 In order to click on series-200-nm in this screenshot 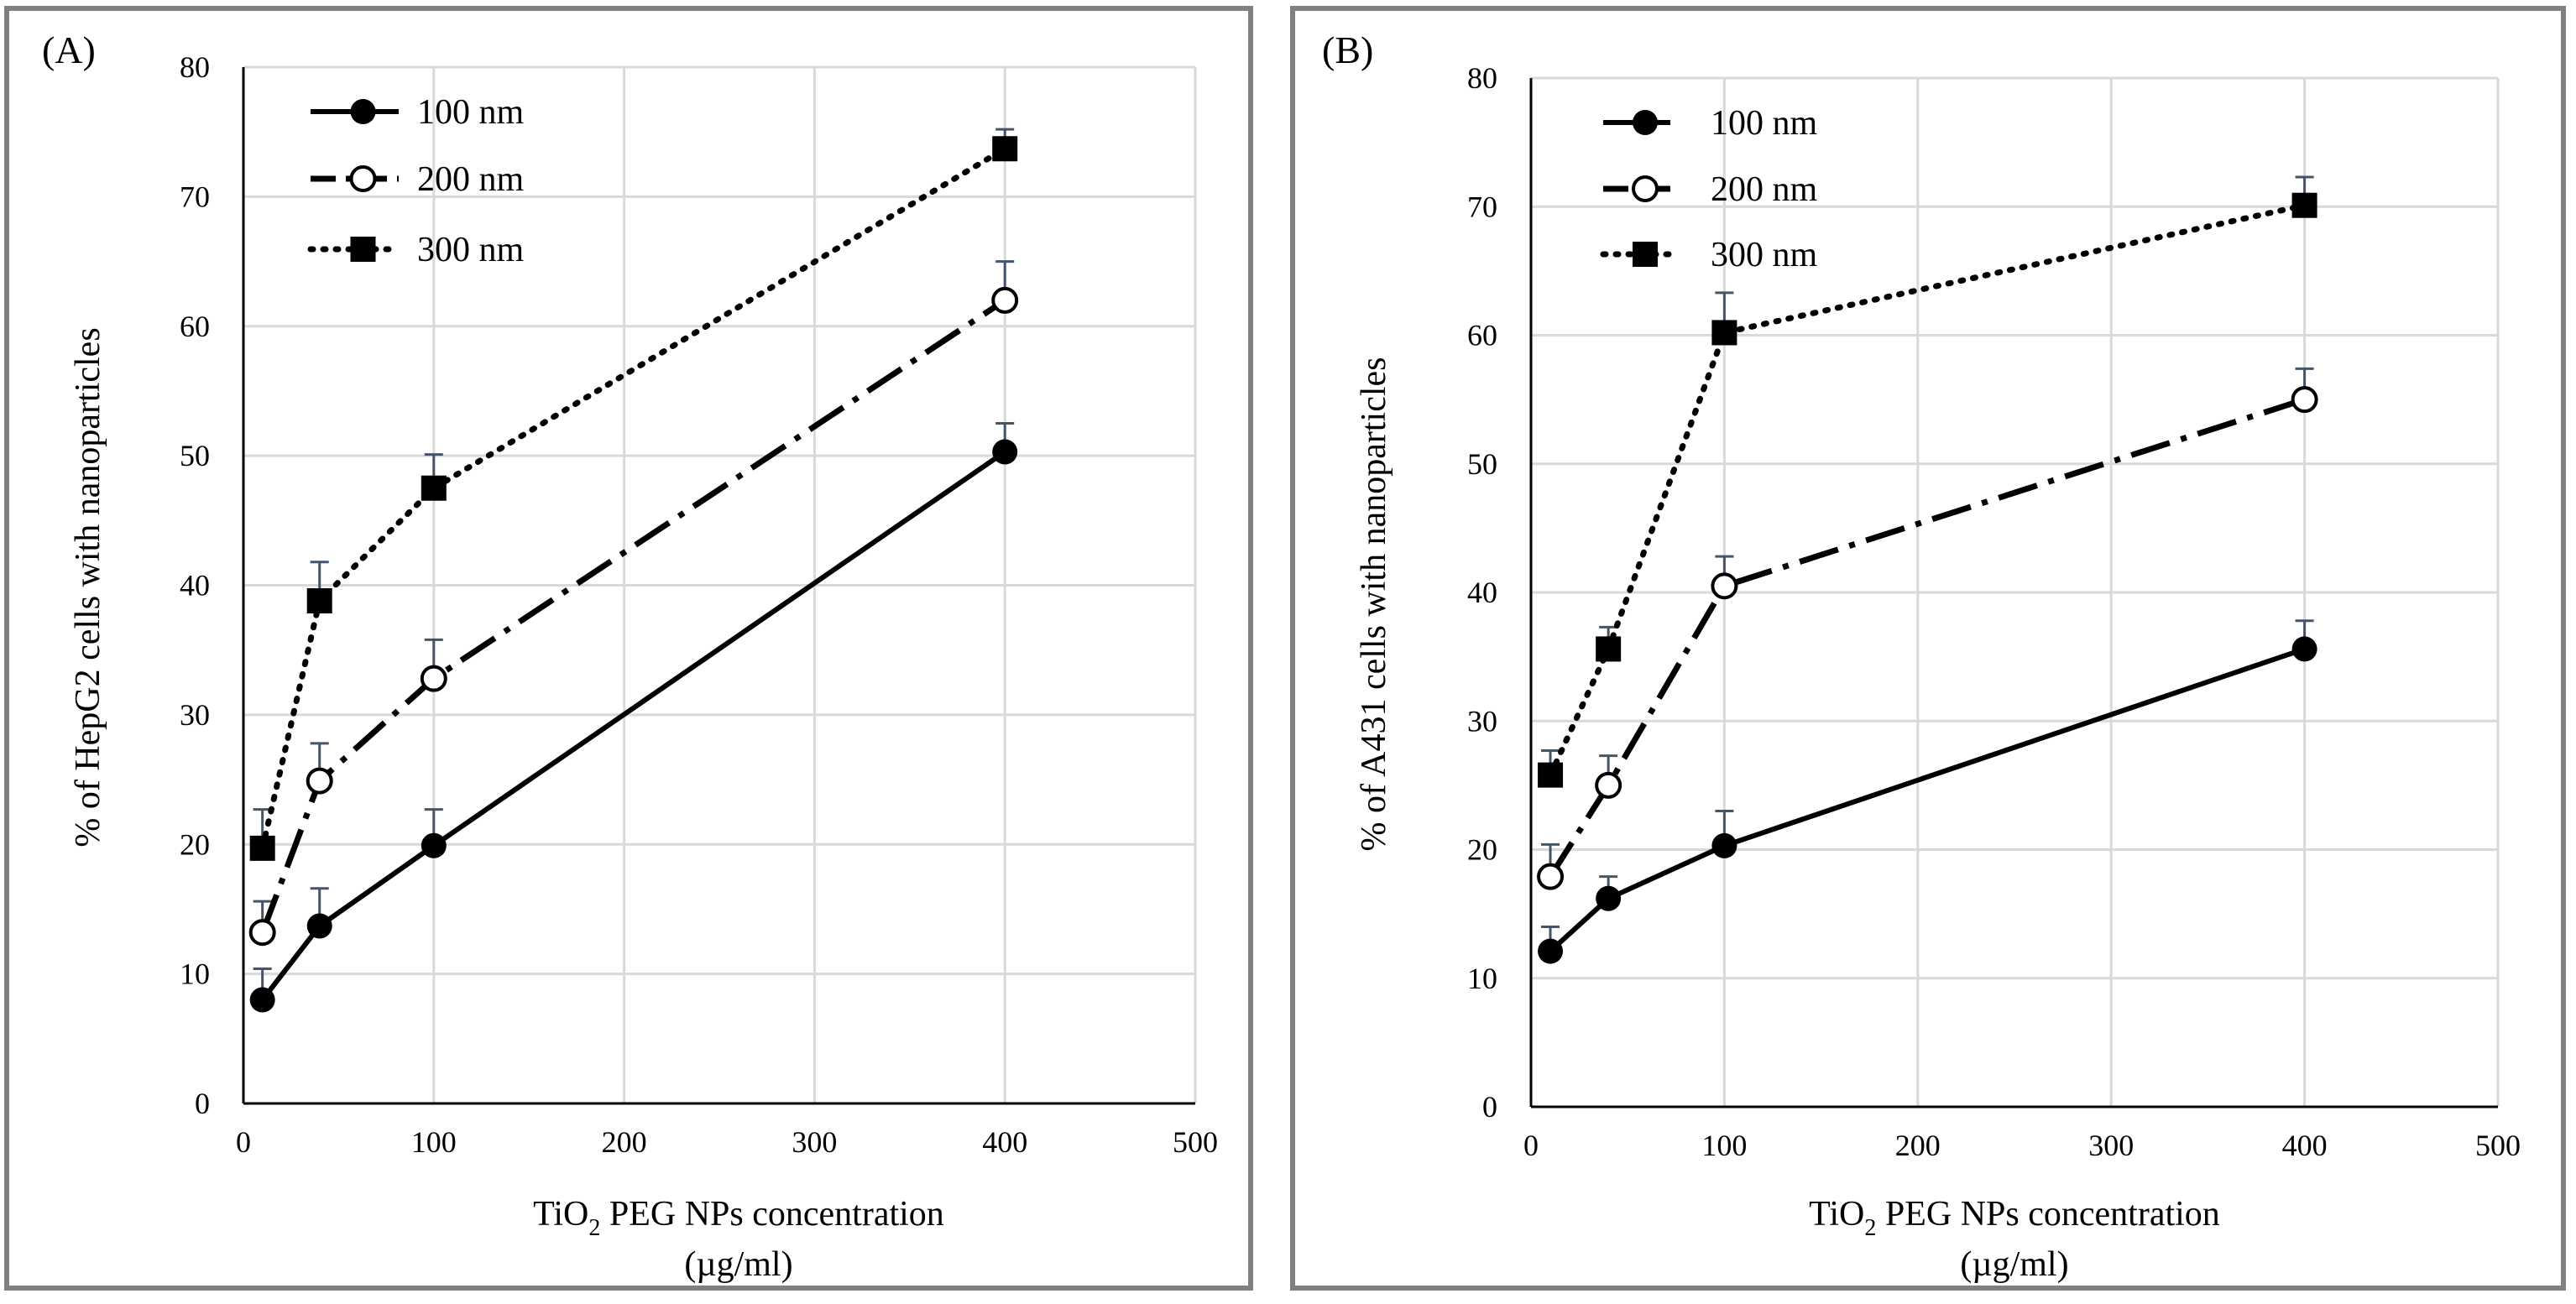, I will do `click(1927, 628)`.